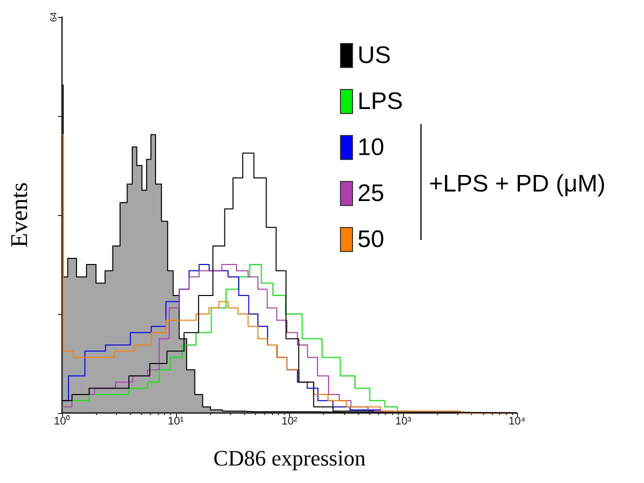  What do you see at coordinates (20, 215) in the screenshot?
I see `y-axis-title: Events` at bounding box center [20, 215].